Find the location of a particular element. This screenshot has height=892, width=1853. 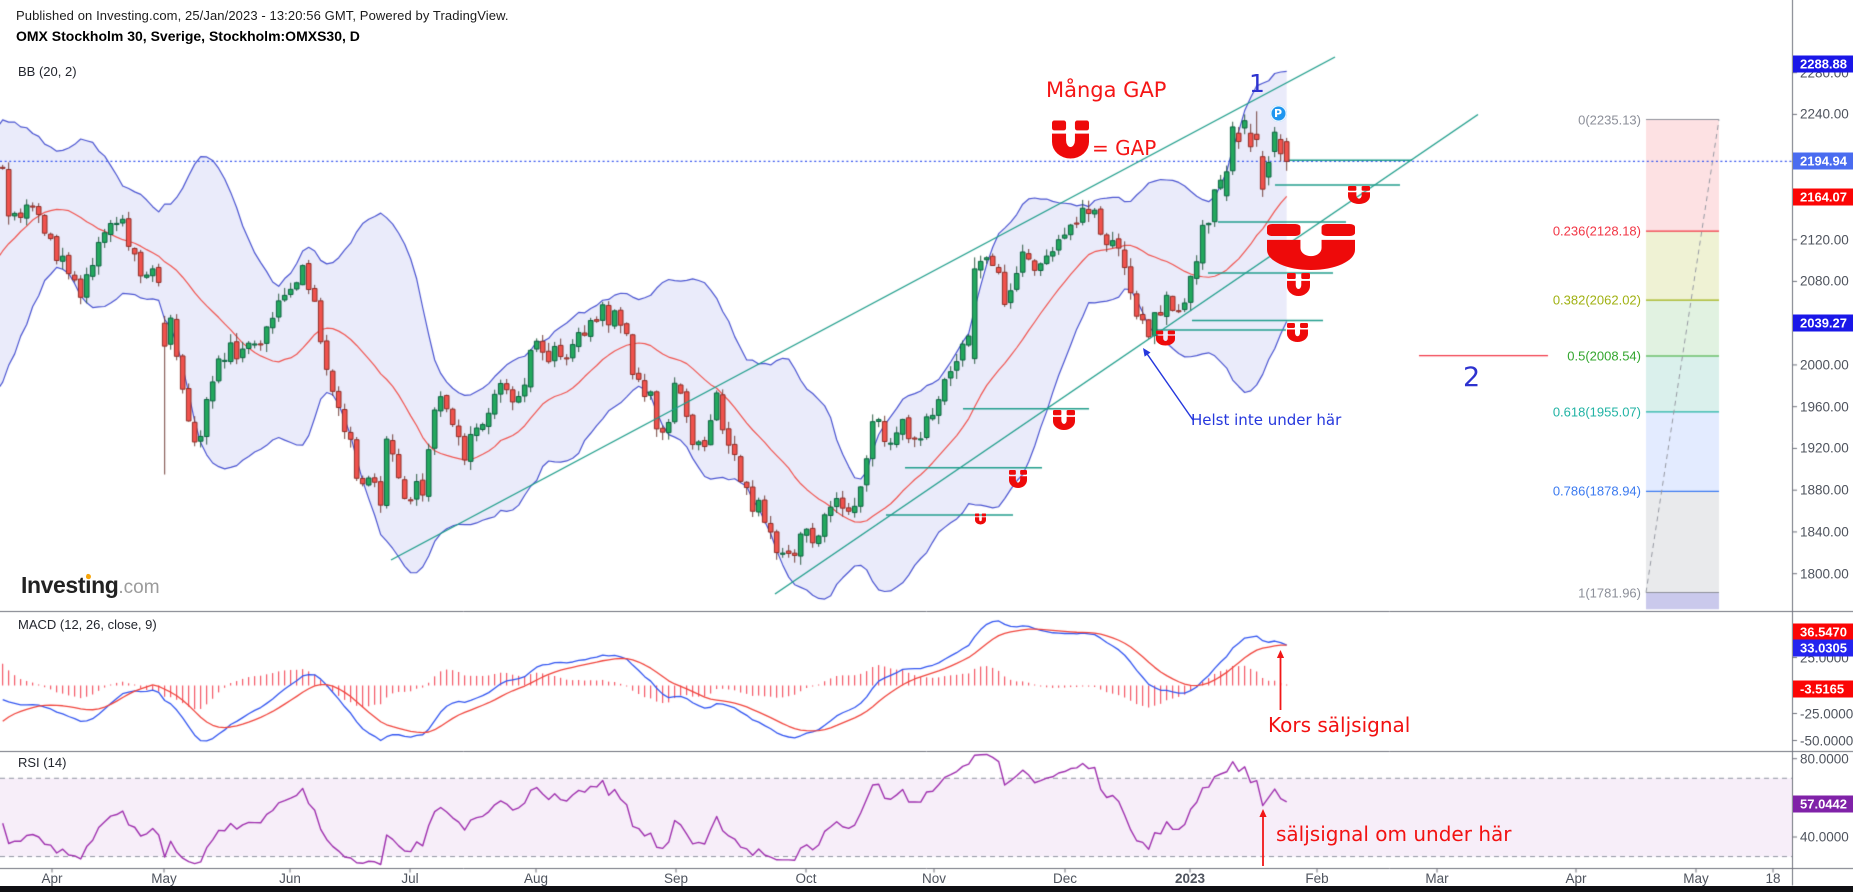

fib-level-label: 1(1781.96) is located at coordinates (1609, 593).